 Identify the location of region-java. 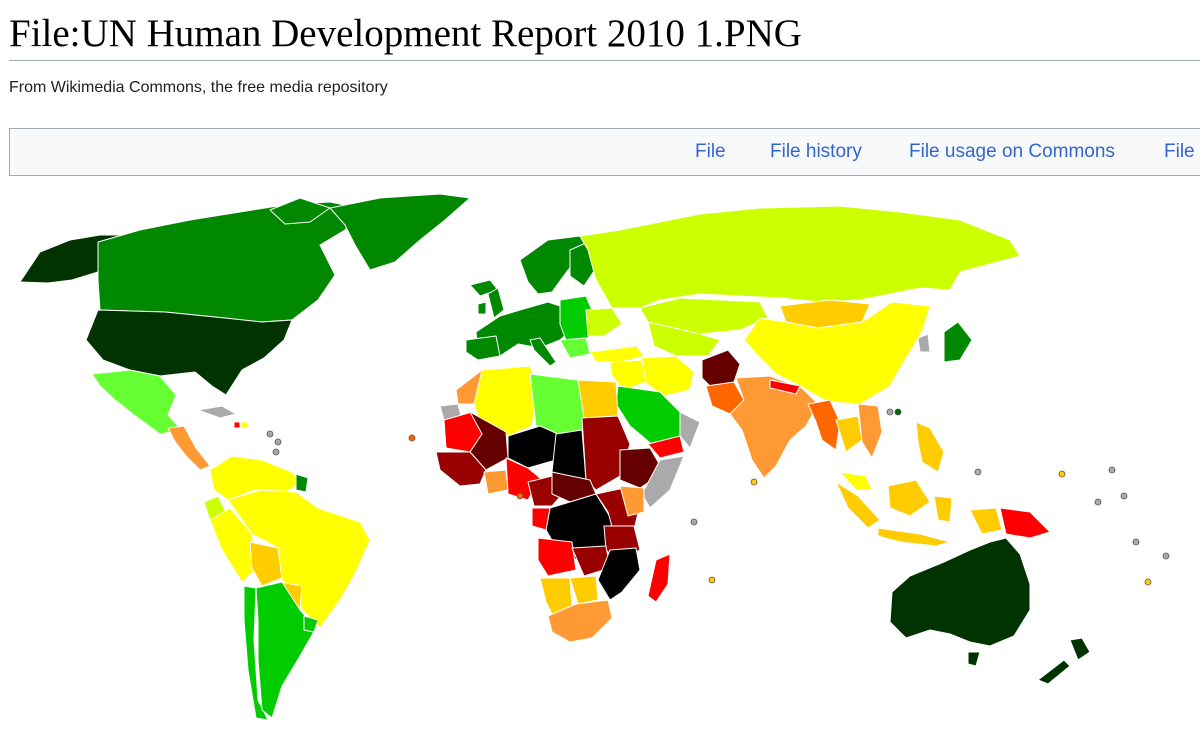
(914, 537).